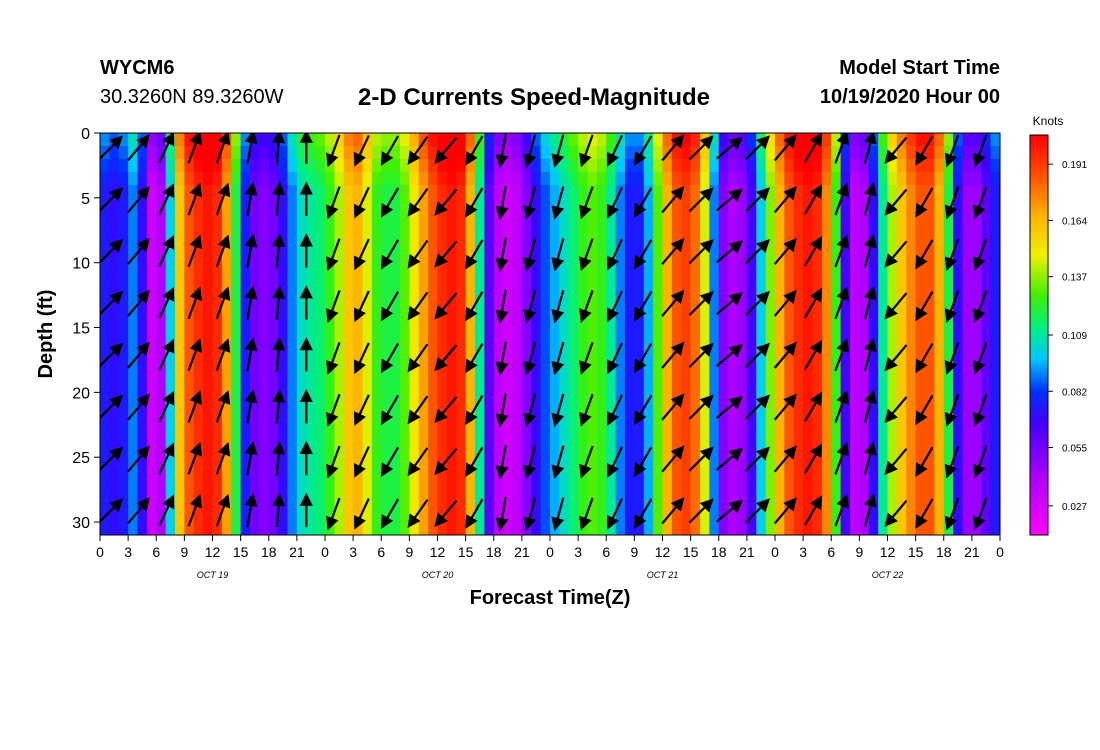 This screenshot has height=750, width=1100. What do you see at coordinates (466, 552) in the screenshot?
I see `x-tick-label: 15` at bounding box center [466, 552].